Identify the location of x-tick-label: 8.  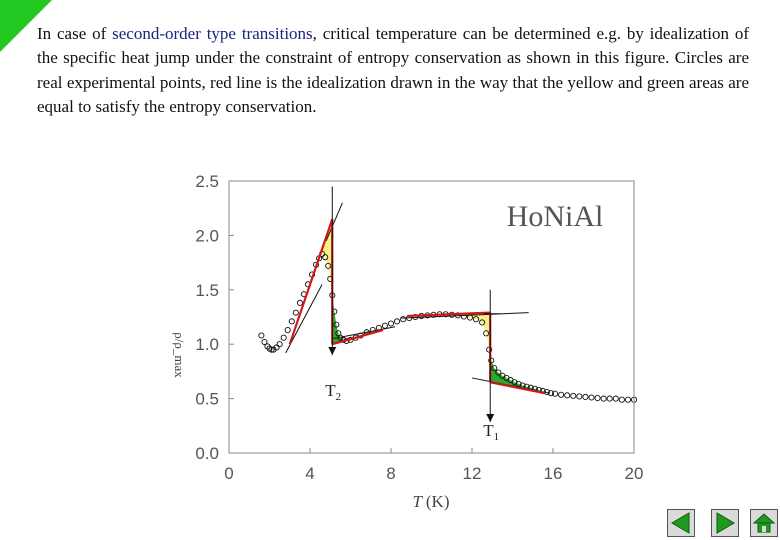
(390, 473).